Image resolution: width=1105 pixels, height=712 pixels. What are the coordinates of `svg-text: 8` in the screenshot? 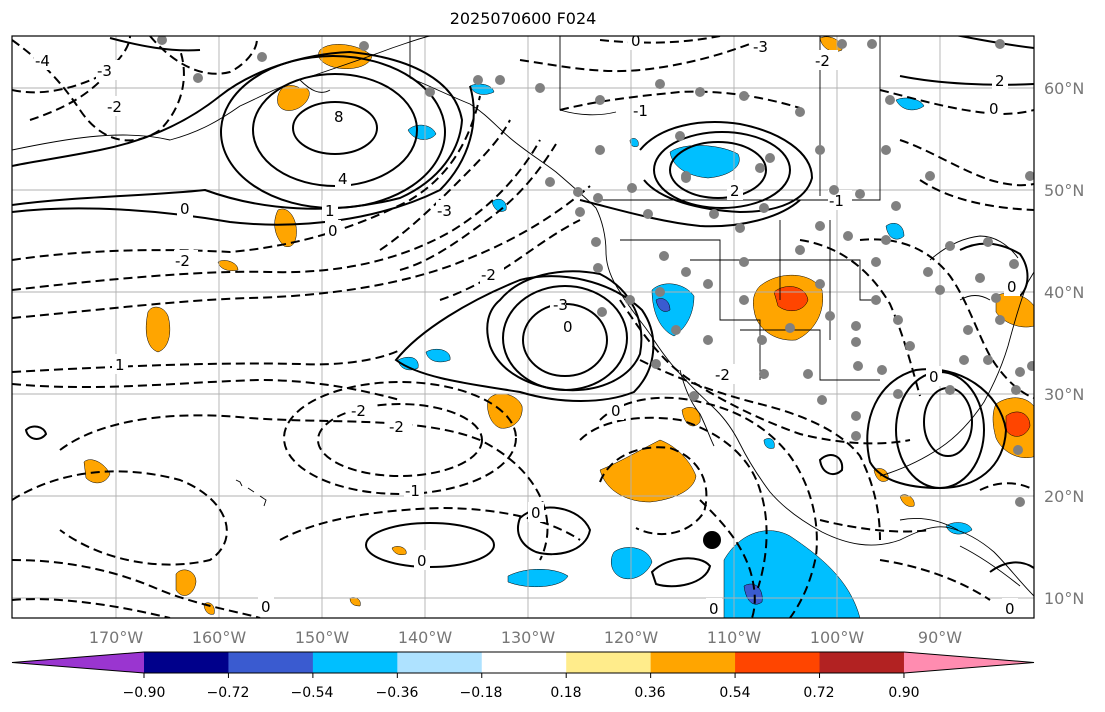 It's located at (339, 117).